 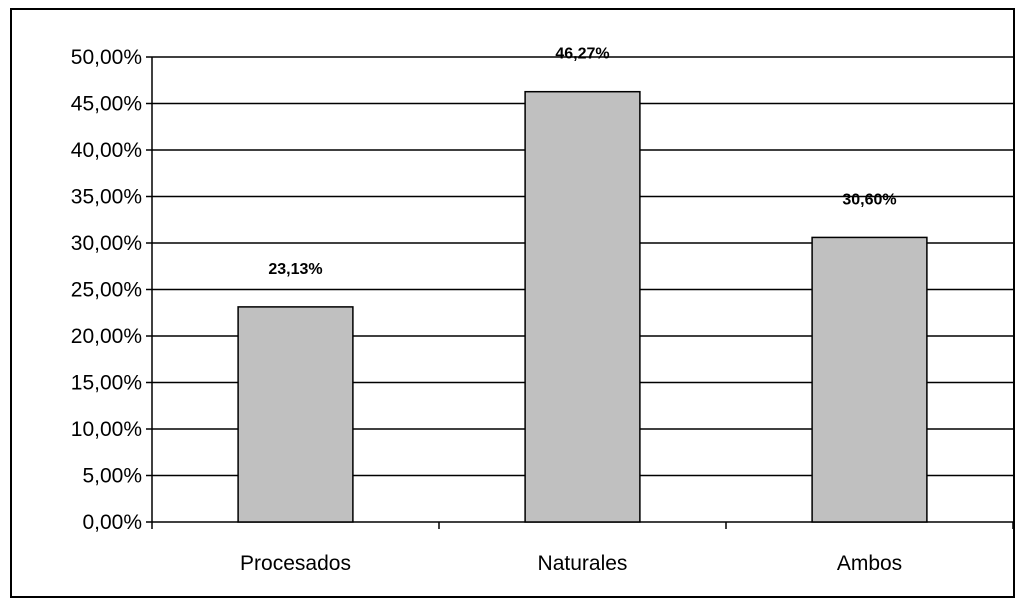 I want to click on y-tick-label: 25,00%, so click(x=106, y=290).